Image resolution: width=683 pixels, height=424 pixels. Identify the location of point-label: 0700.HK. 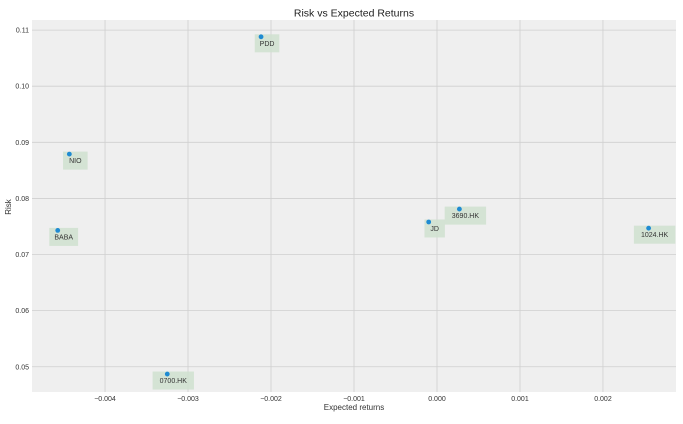
(174, 381).